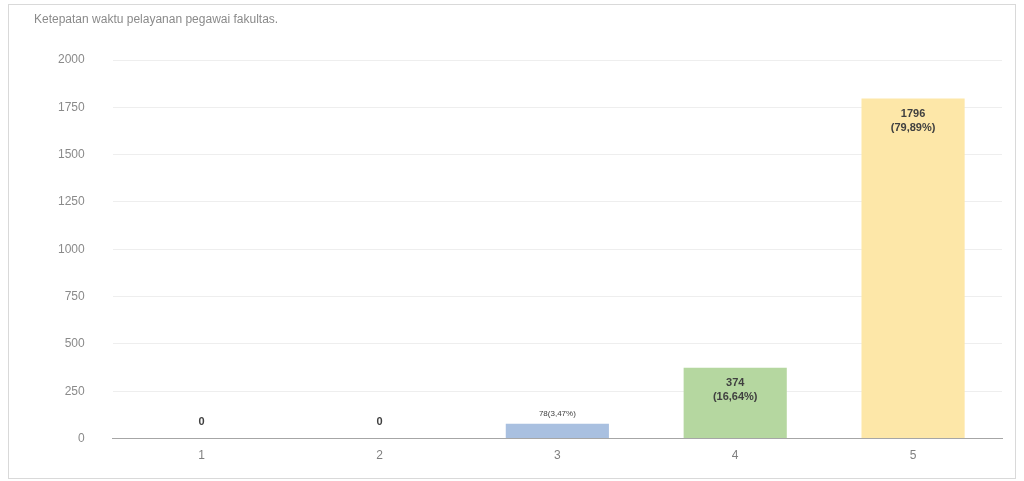 The image size is (1024, 481). I want to click on y-tick-label: 1250, so click(71, 201).